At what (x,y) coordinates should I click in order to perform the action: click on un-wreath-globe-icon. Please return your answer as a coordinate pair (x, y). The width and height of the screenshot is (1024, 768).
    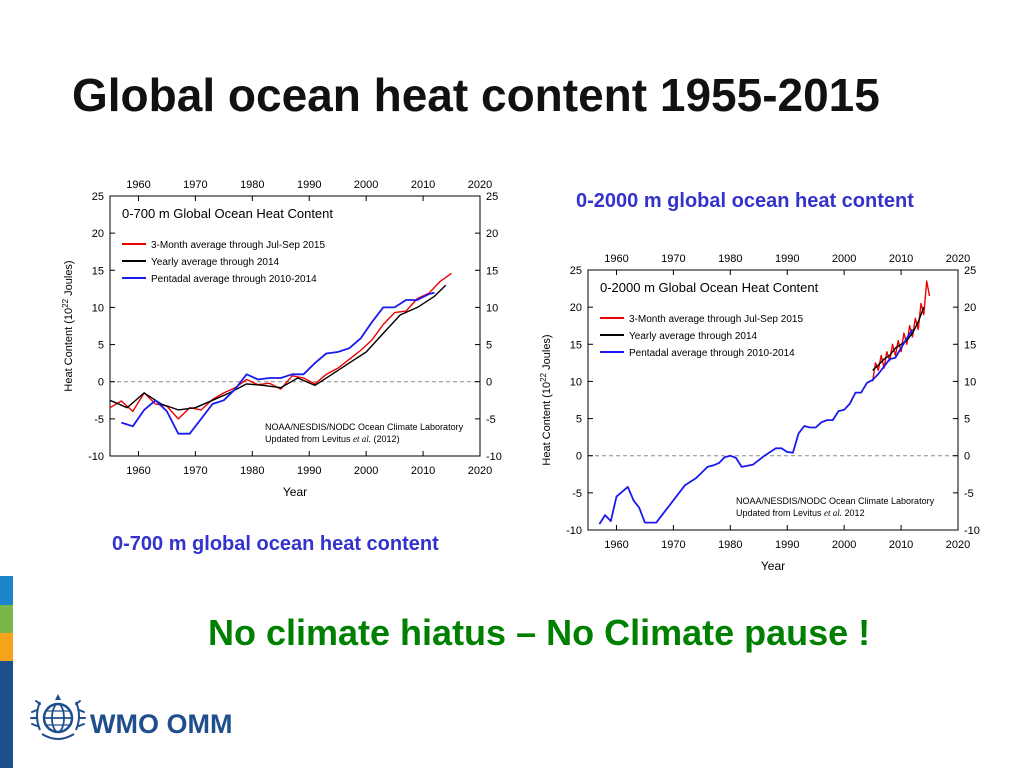
    Looking at the image, I should click on (58, 717).